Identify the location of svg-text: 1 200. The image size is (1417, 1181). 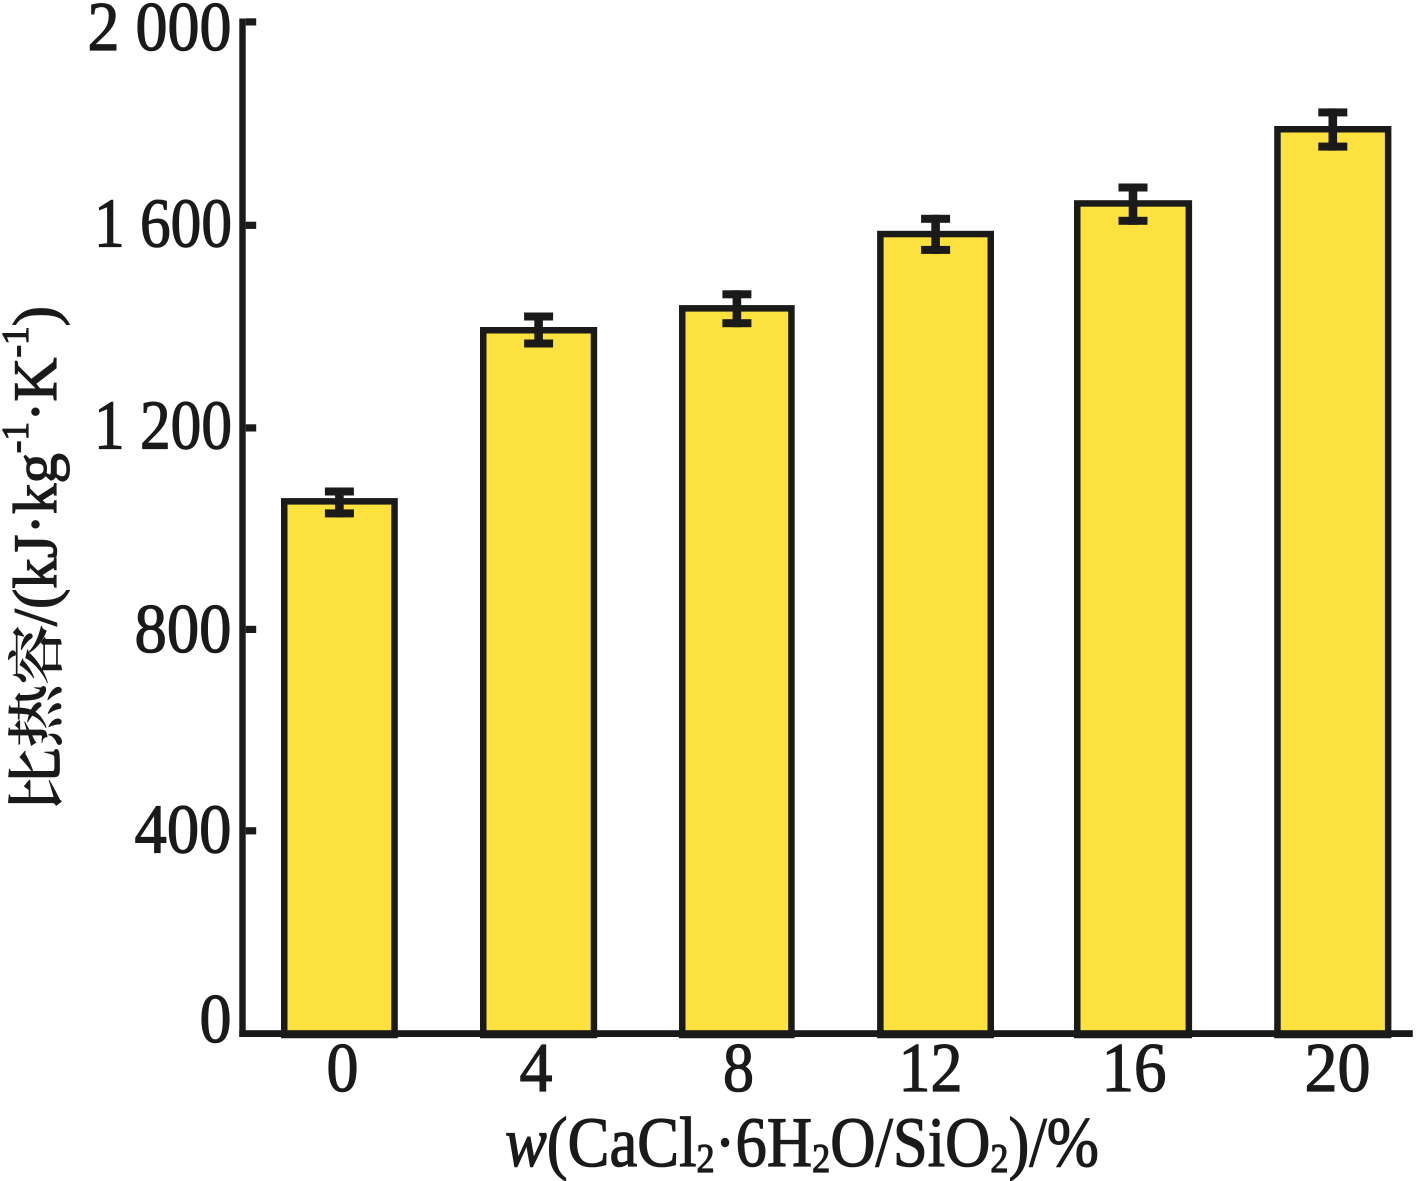
(163, 425).